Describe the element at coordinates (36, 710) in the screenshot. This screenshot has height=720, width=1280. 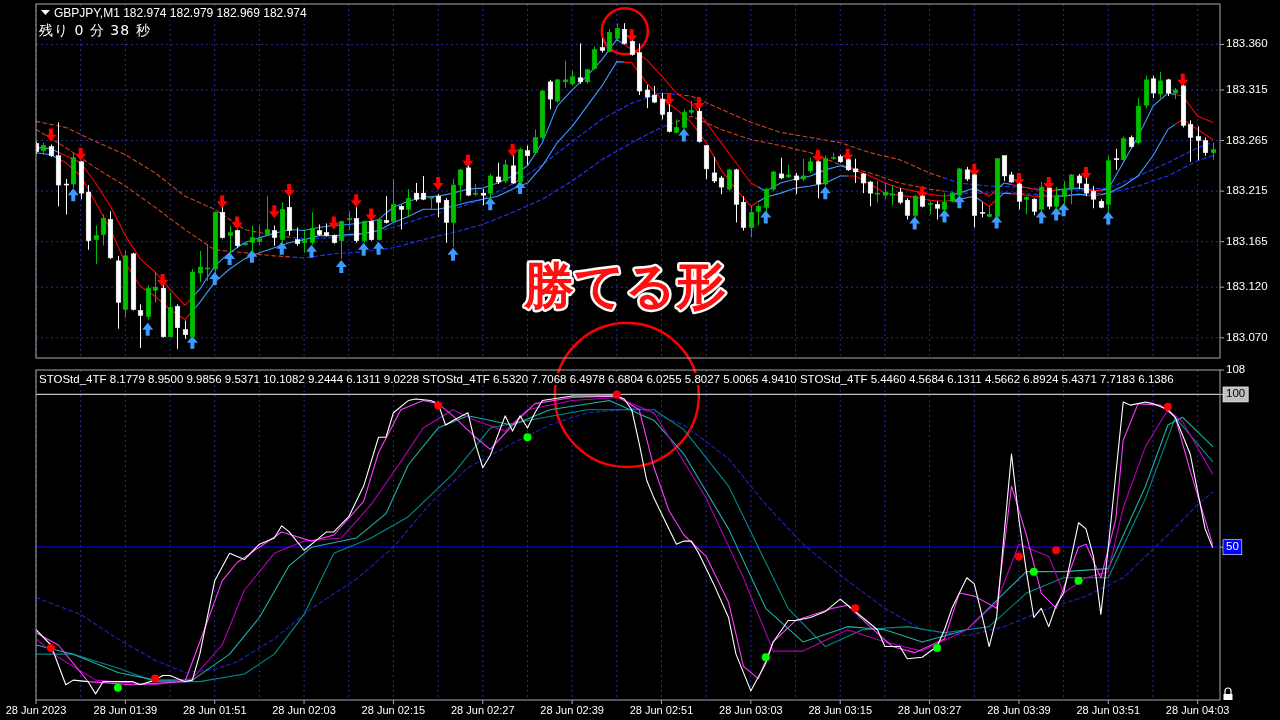
I see `x-tick-label: 28 Jun 2023` at that location.